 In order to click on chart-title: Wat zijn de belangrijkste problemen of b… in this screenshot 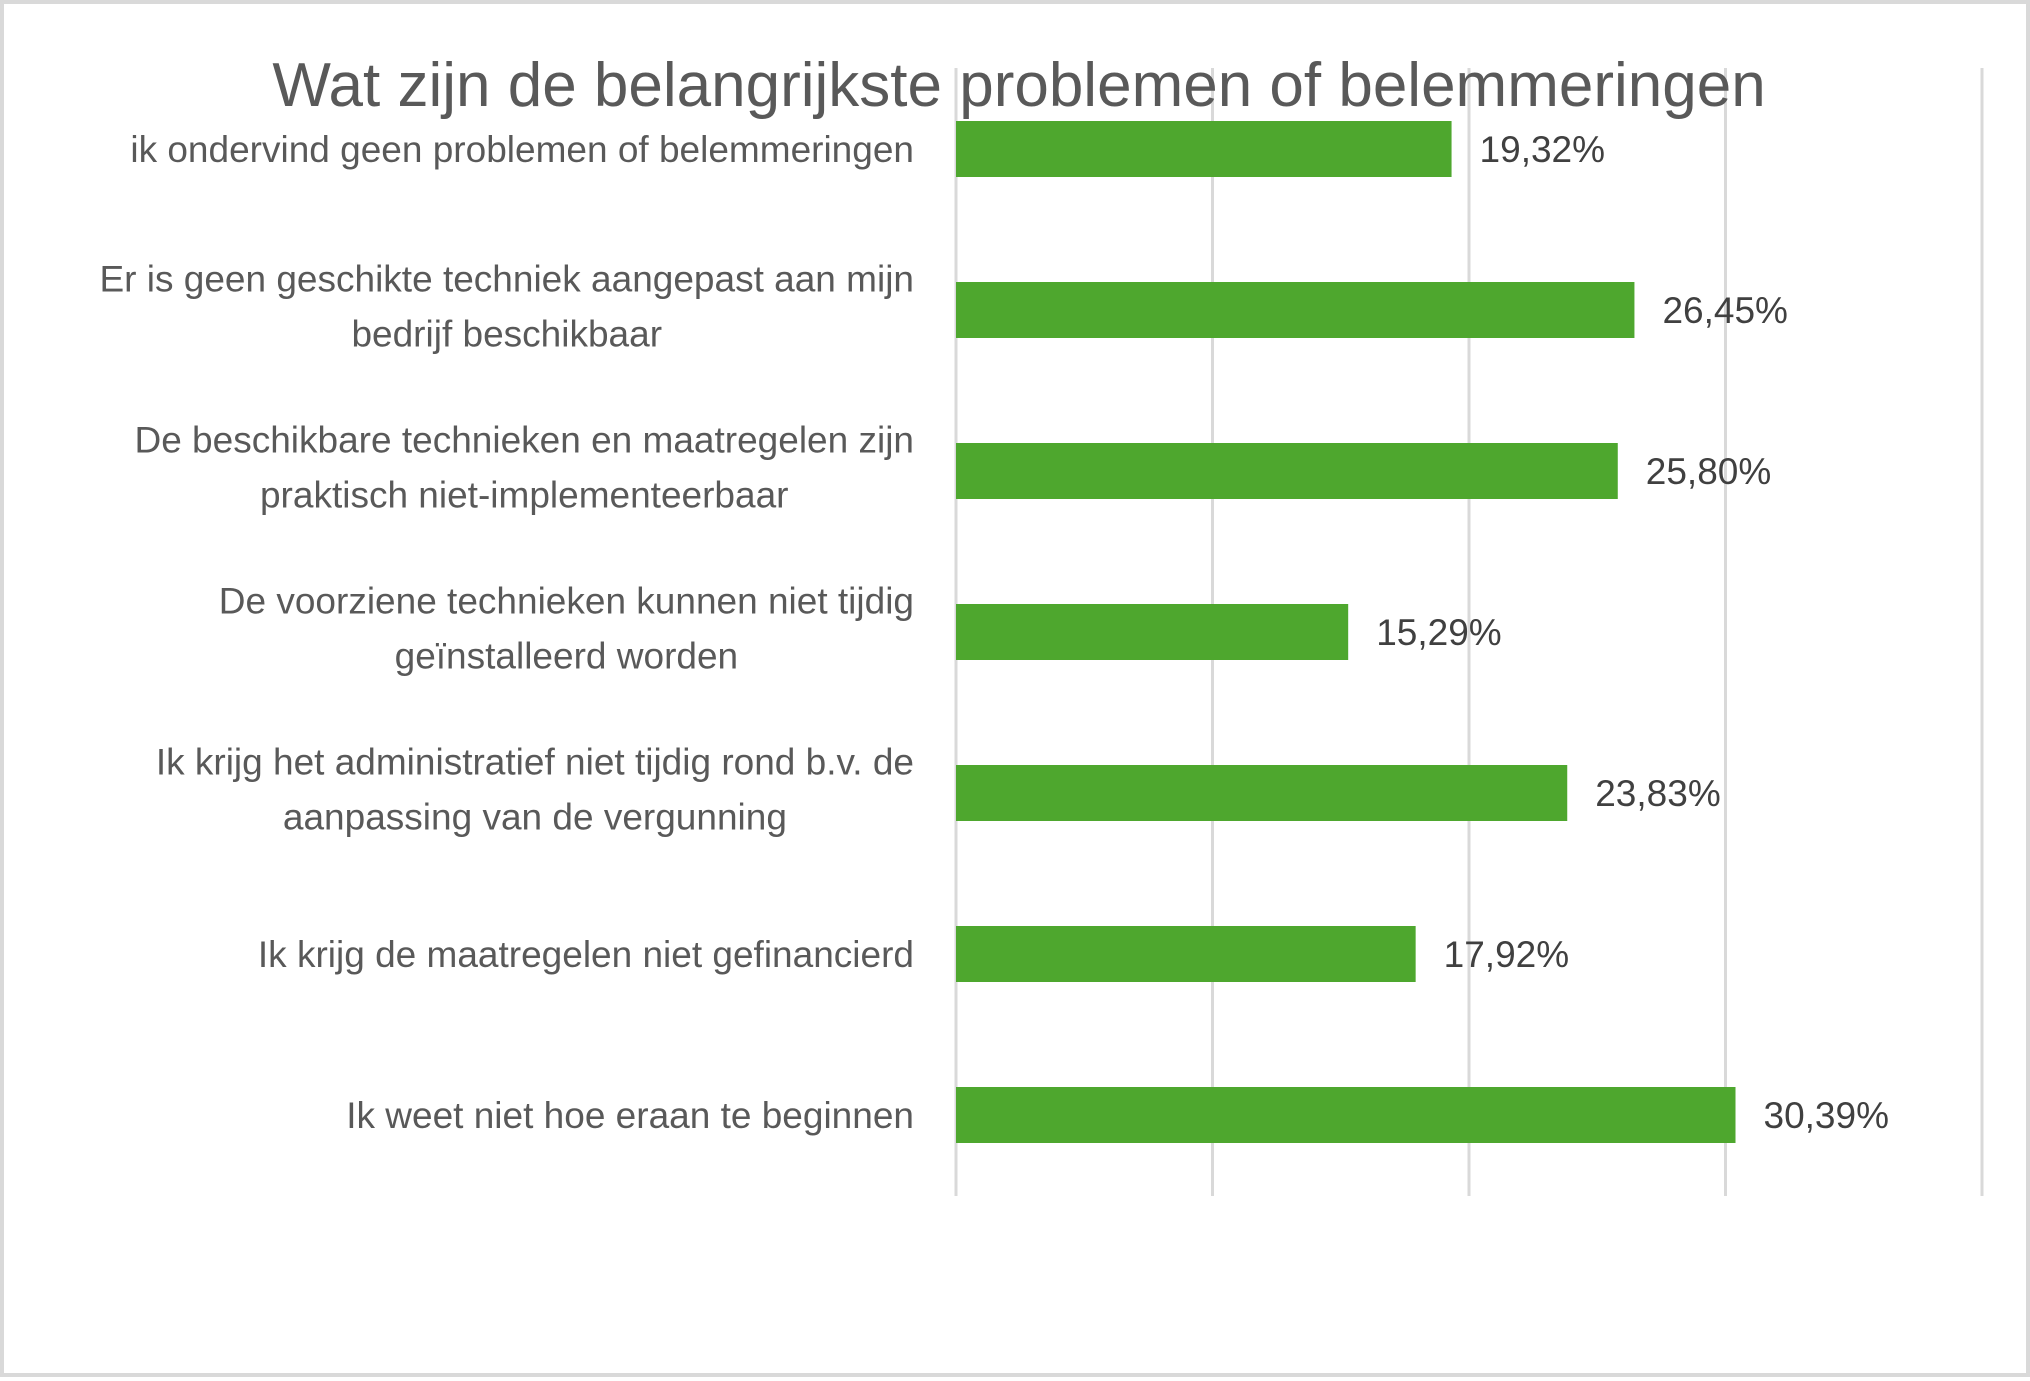, I will do `click(1018, 85)`.